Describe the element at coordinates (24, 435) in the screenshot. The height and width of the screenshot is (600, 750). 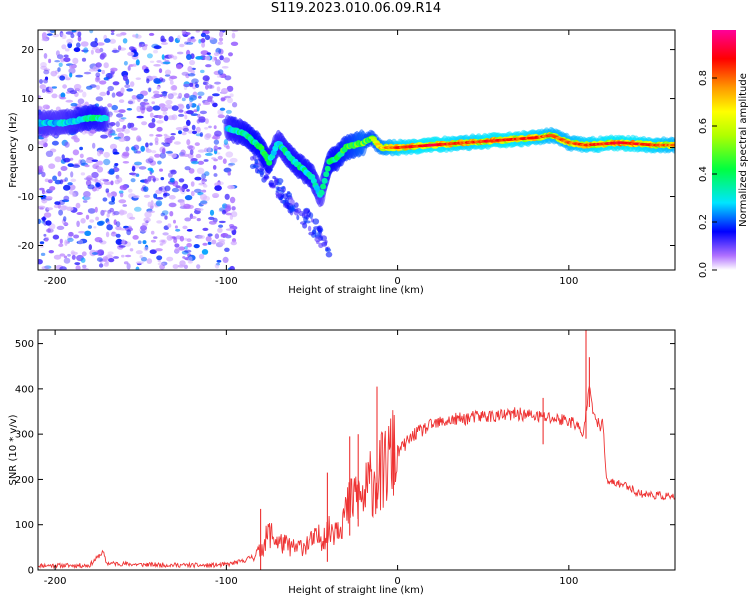
I see `snr-y-tick-label: 300` at that location.